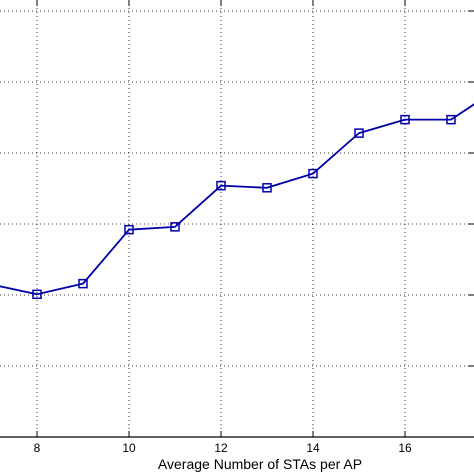 The image size is (474, 474). What do you see at coordinates (260, 464) in the screenshot?
I see `x-axis-label: Average Number of STAs per AP` at bounding box center [260, 464].